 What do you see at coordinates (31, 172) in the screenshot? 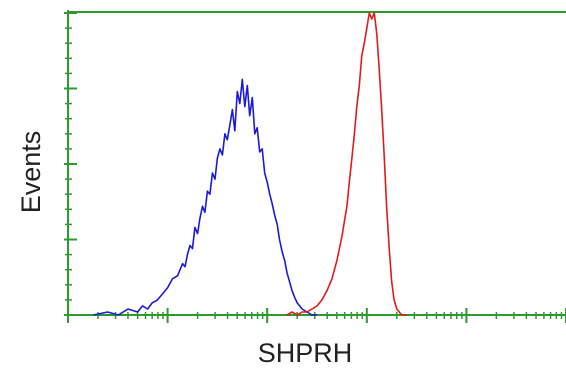
I see `y-axis-title: Events` at bounding box center [31, 172].